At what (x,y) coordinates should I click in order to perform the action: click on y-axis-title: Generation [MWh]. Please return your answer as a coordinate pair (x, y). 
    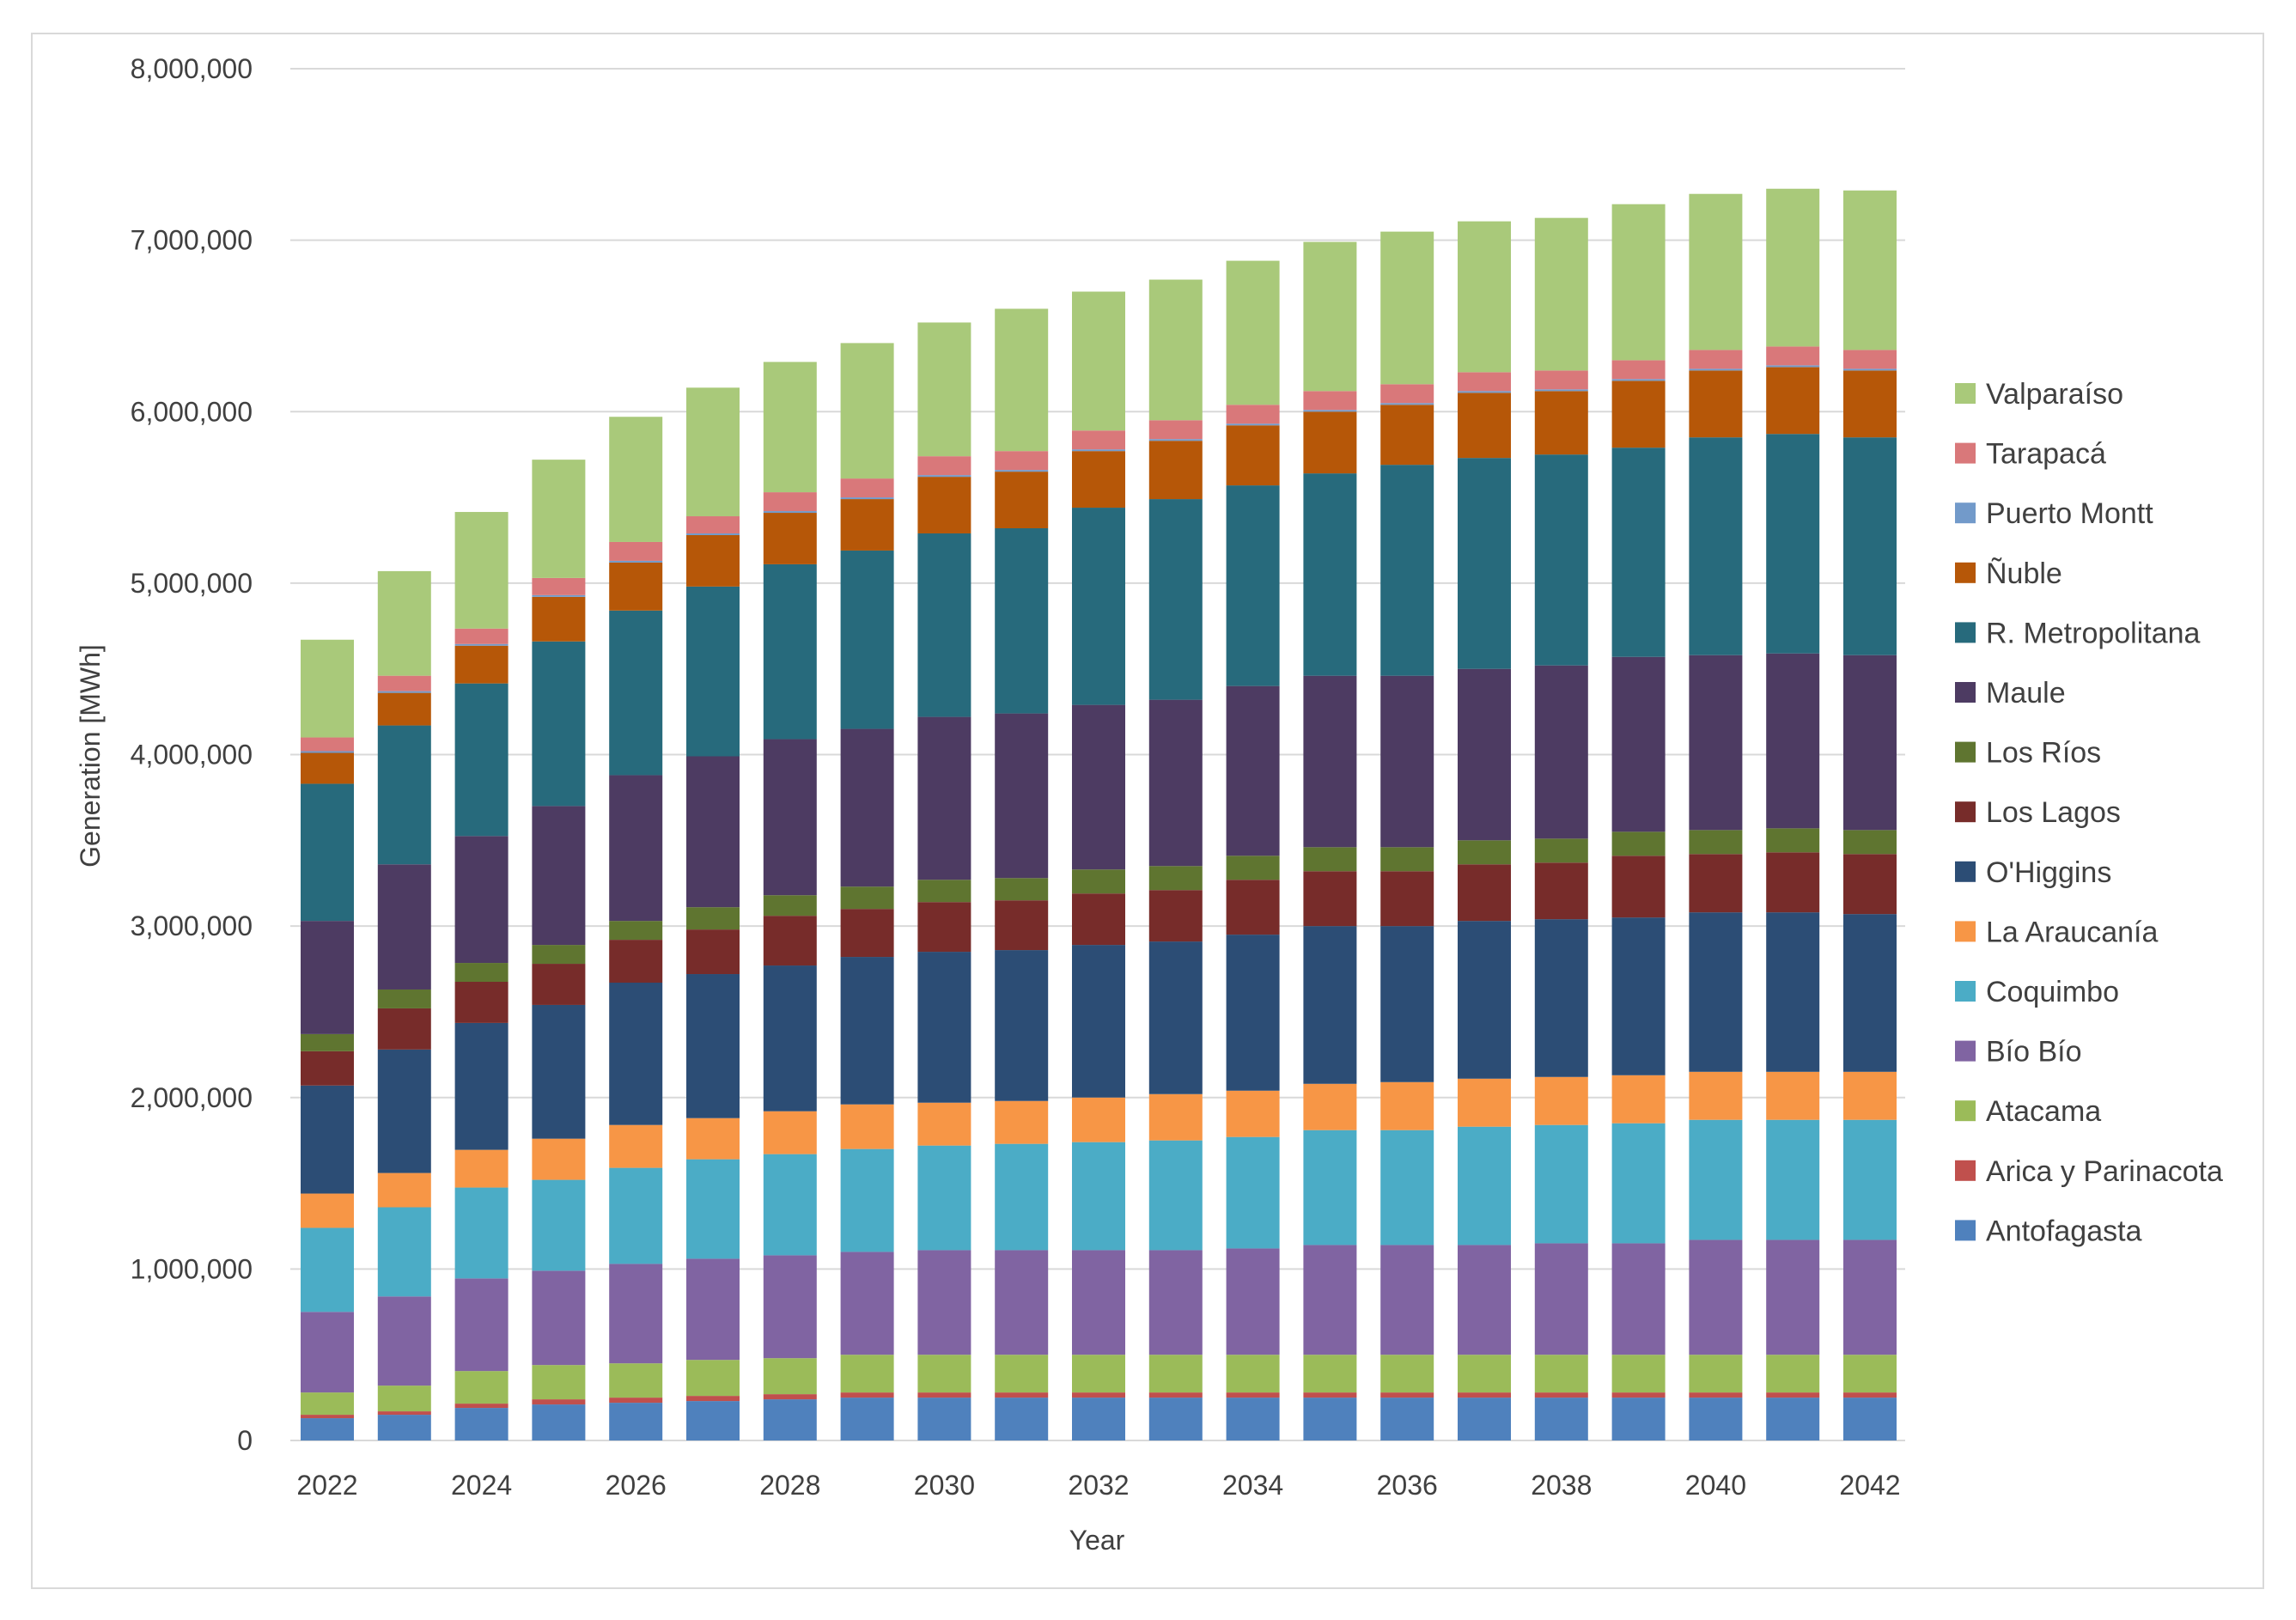
    Looking at the image, I should click on (90, 756).